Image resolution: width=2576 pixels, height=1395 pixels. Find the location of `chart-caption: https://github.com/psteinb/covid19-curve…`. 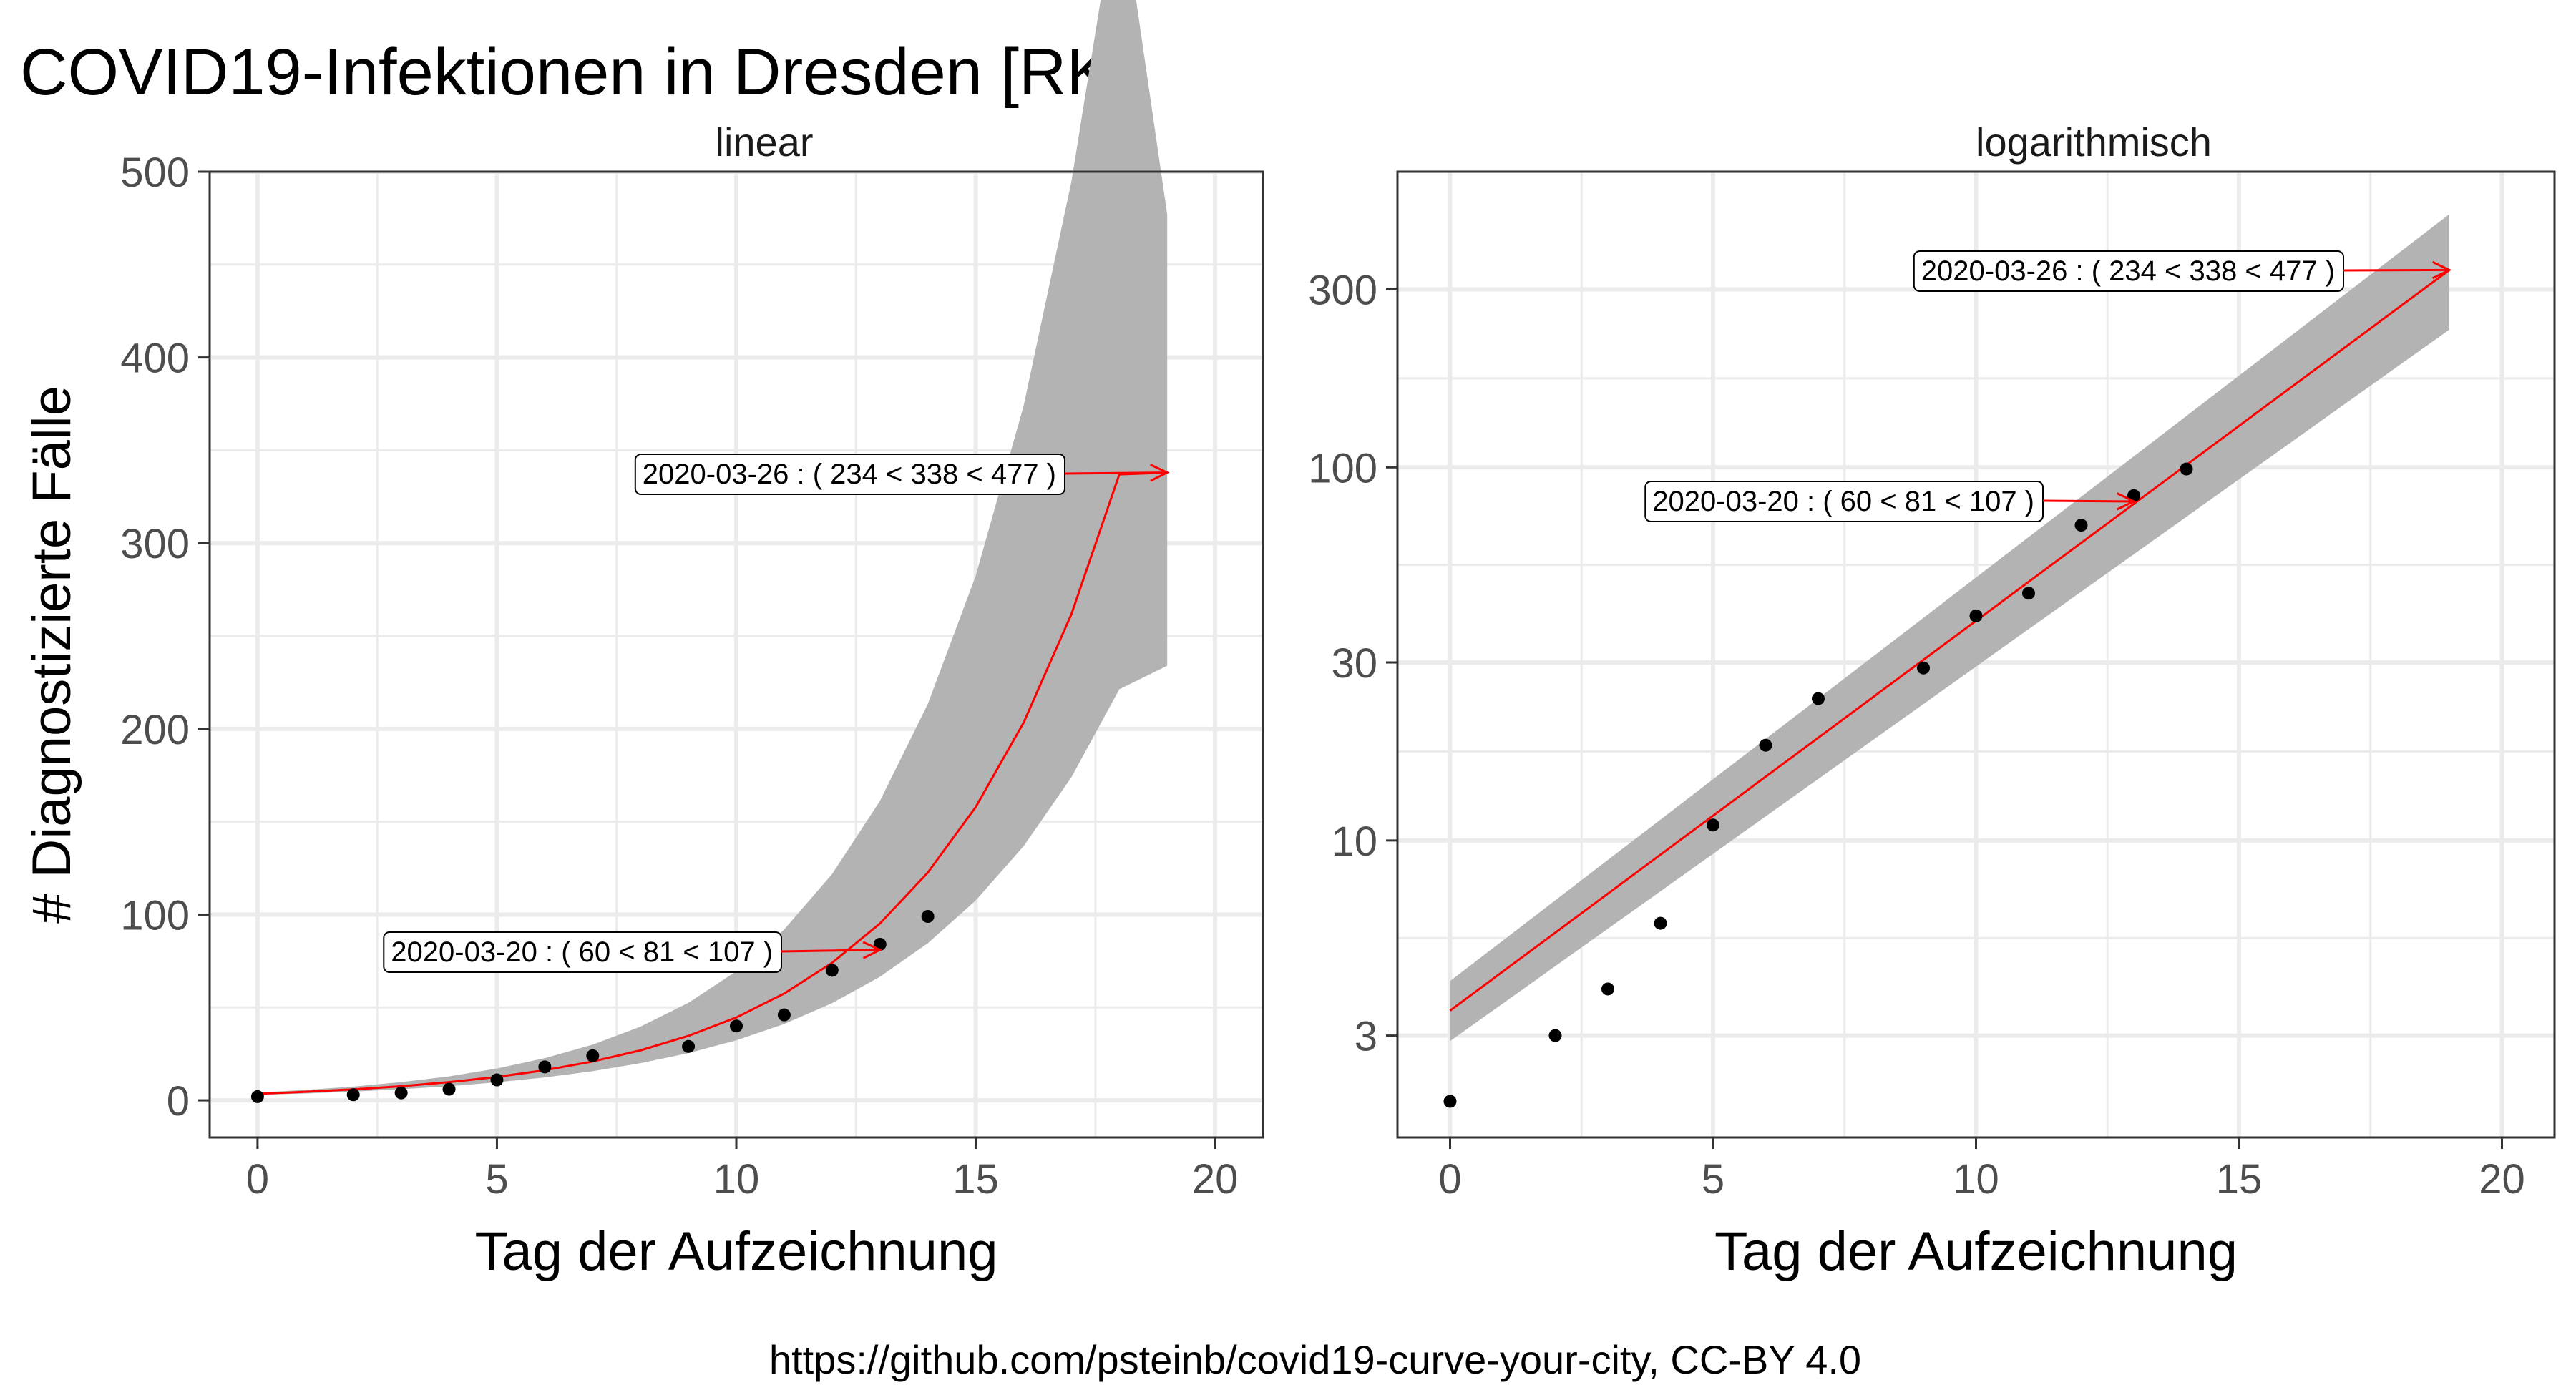

chart-caption: https://github.com/psteinb/covid19-curve… is located at coordinates (1315, 1359).